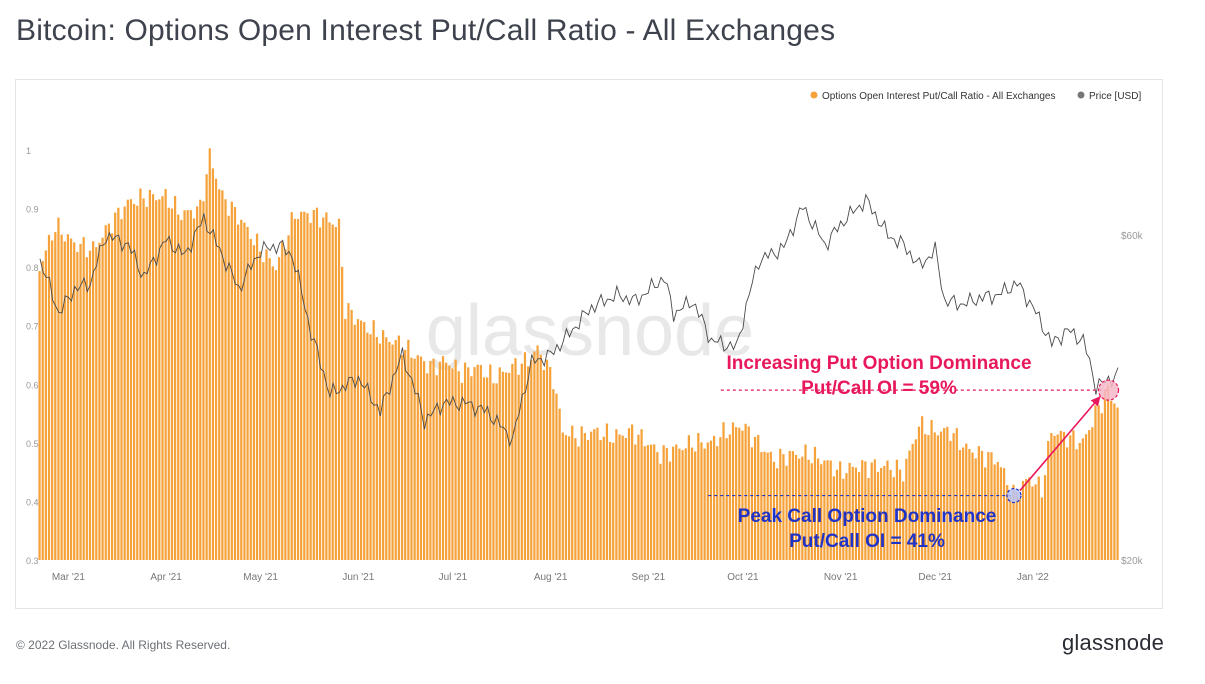 The image size is (1205, 684). What do you see at coordinates (1108, 390) in the screenshot?
I see `put-highlight-circle` at bounding box center [1108, 390].